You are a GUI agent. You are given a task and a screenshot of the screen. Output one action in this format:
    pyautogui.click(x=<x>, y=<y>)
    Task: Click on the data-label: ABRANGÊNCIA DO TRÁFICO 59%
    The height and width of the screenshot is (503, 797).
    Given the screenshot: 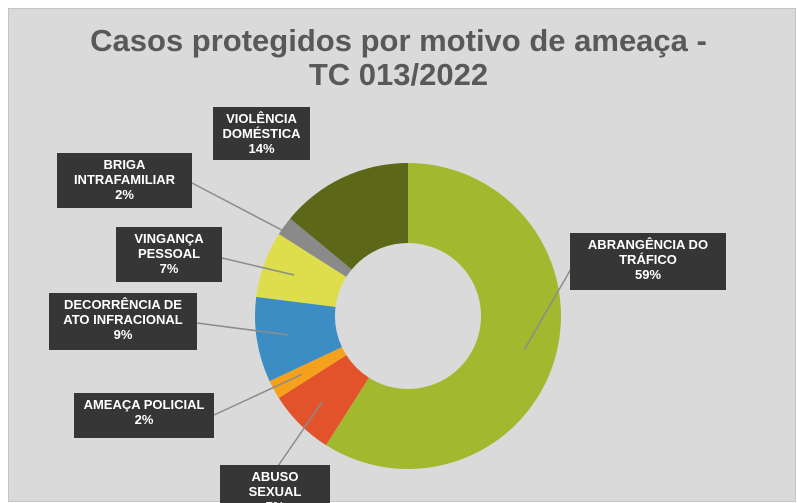 What is the action you would take?
    pyautogui.click(x=648, y=261)
    